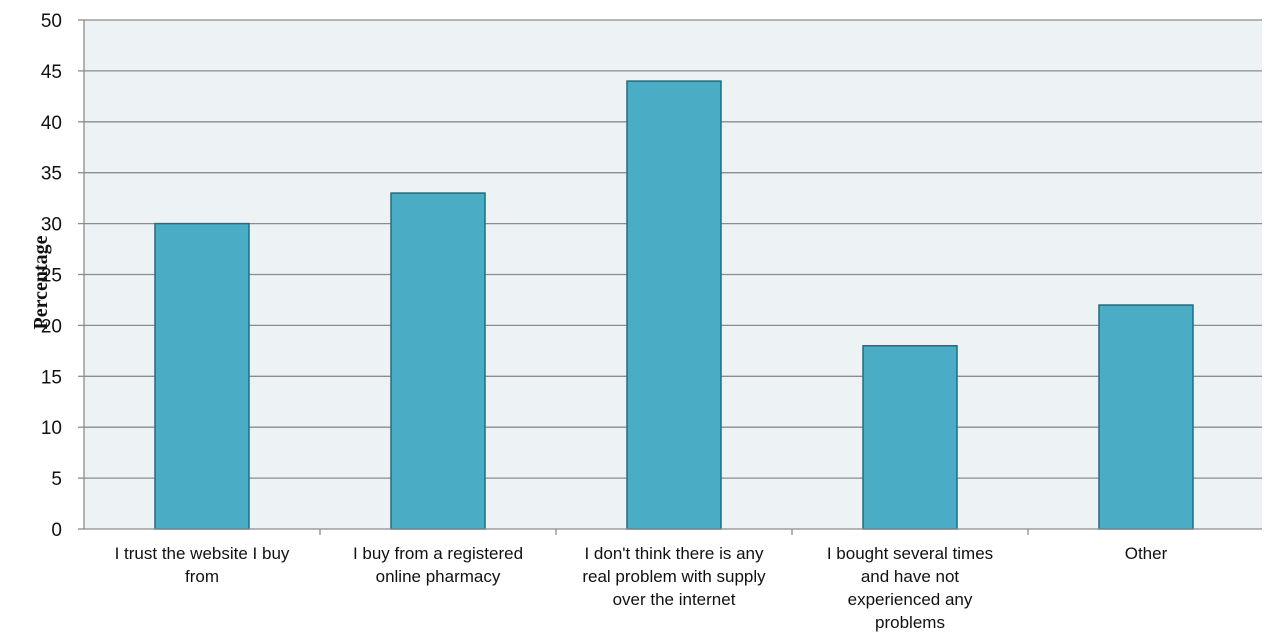  Describe the element at coordinates (51, 225) in the screenshot. I see `y-tick-label: 30` at that location.